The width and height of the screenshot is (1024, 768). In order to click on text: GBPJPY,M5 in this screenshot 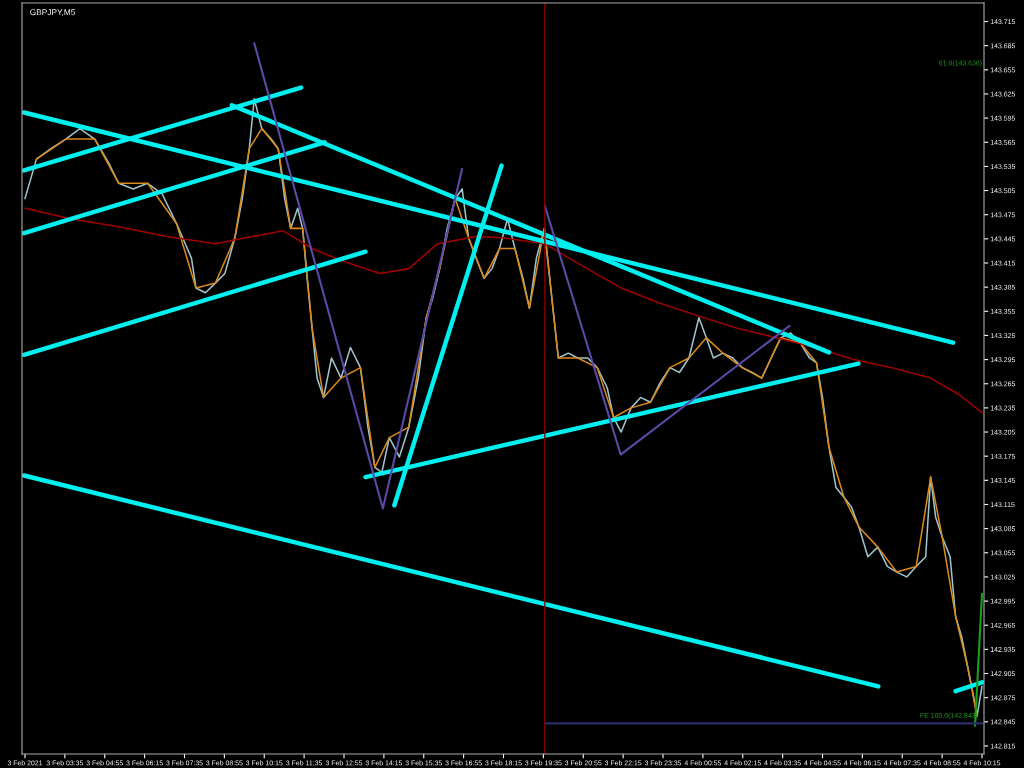, I will do `click(53, 13)`.